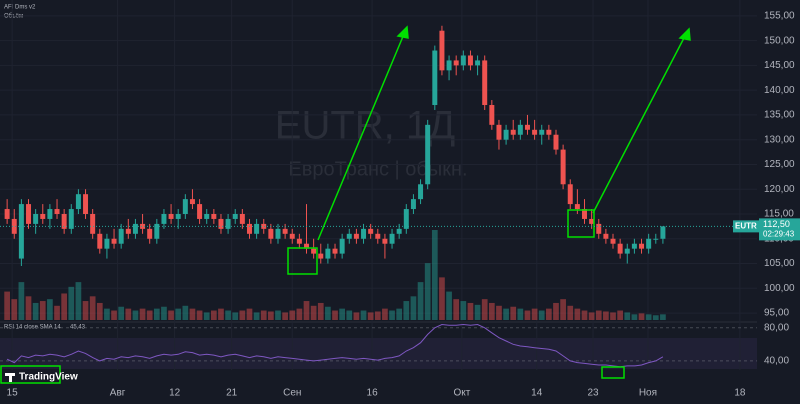 The height and width of the screenshot is (404, 800). What do you see at coordinates (639, 124) in the screenshot?
I see `arrow` at bounding box center [639, 124].